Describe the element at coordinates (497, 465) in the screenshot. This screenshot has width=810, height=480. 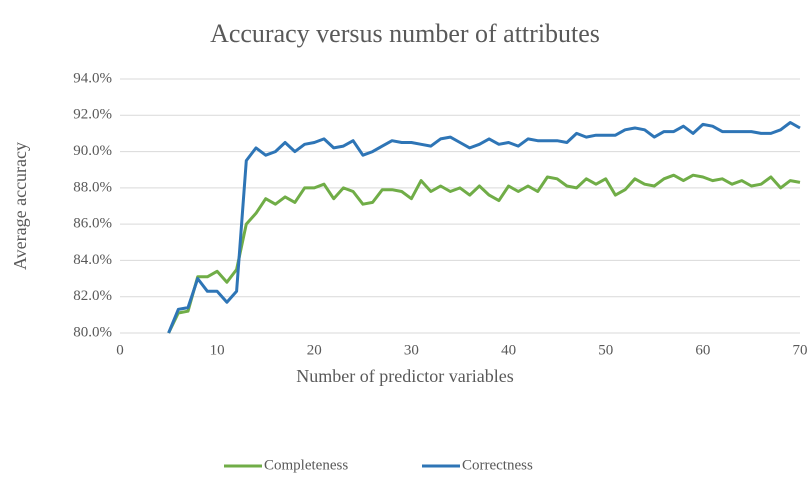
I see `legend-label: Correctness` at that location.